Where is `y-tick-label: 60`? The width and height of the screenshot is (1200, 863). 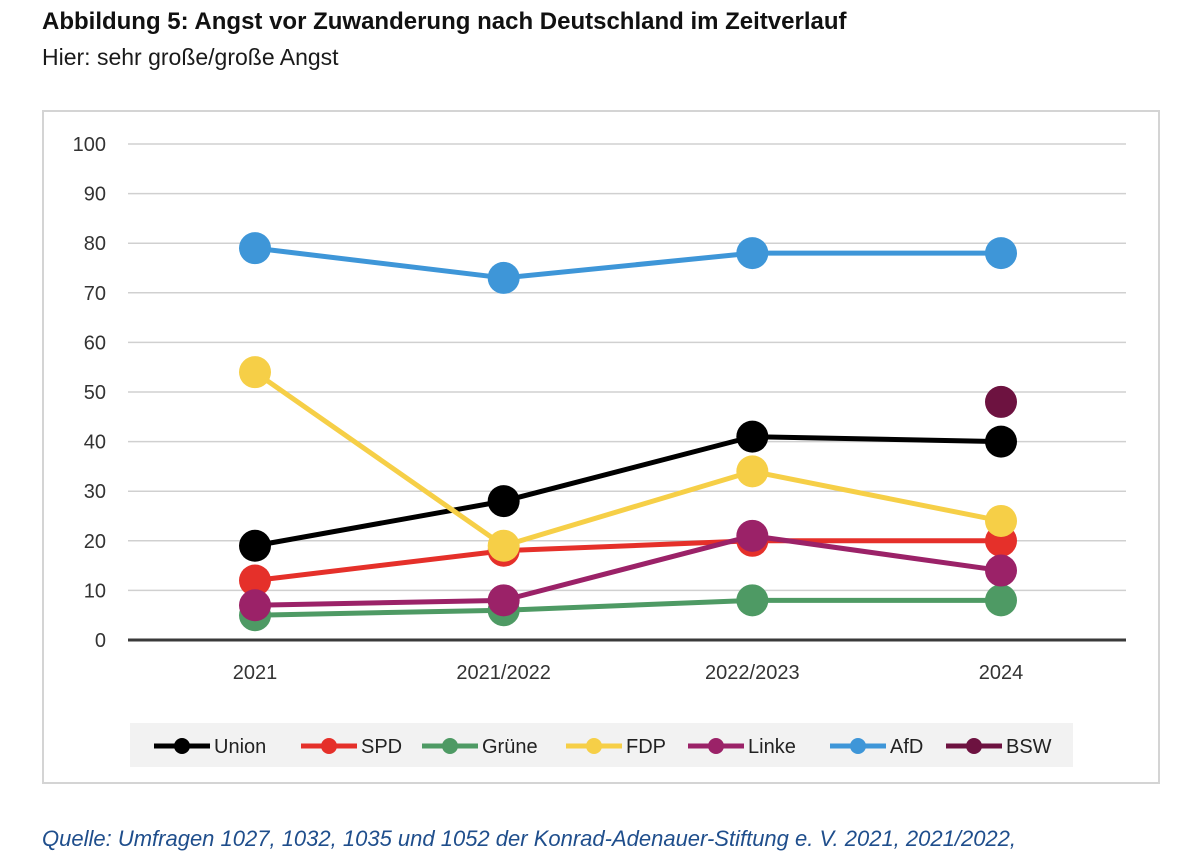
y-tick-label: 60 is located at coordinates (95, 343).